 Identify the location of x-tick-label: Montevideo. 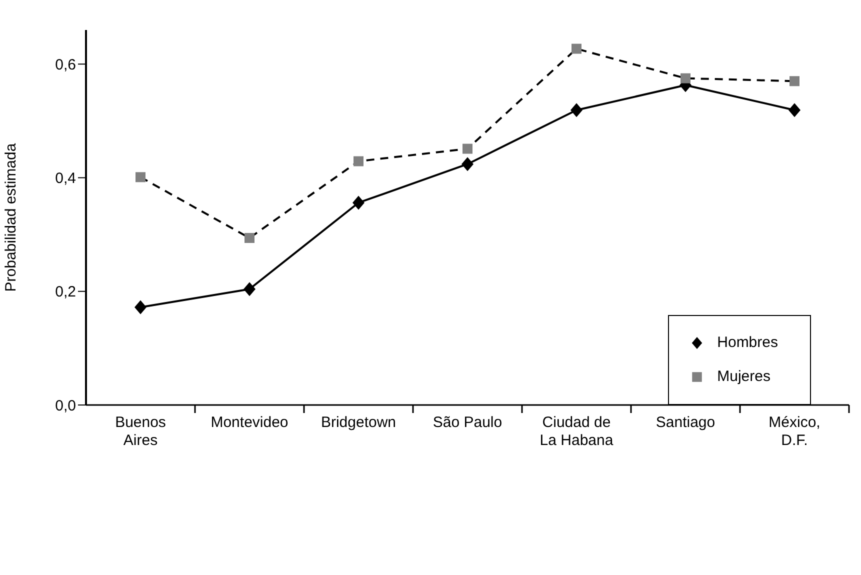
(249, 422).